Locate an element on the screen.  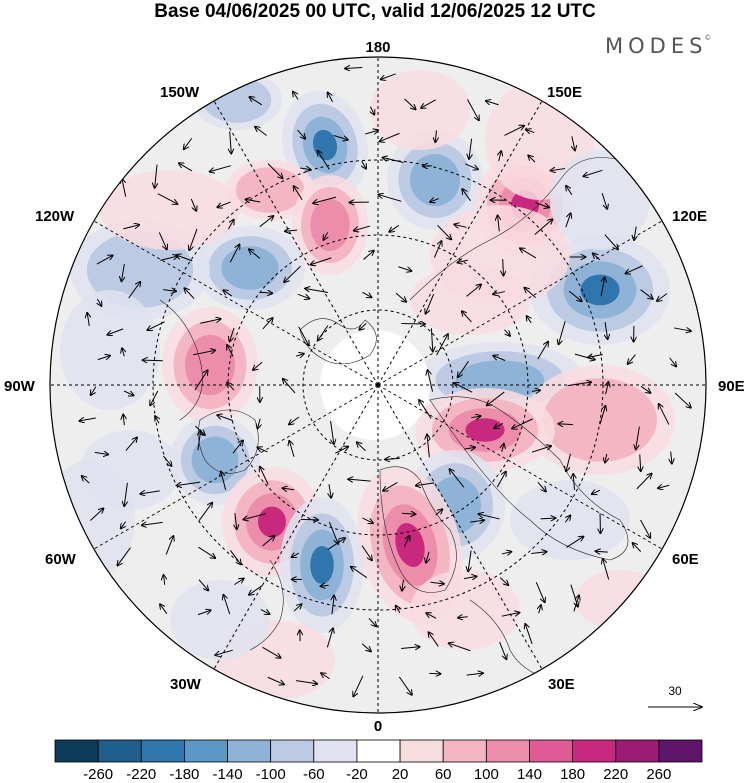
colorbar-tick-label: 20 is located at coordinates (400, 774).